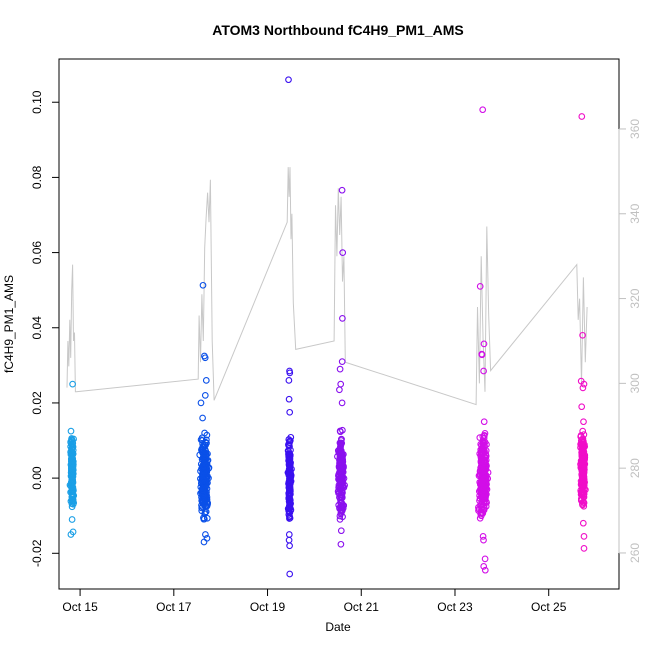  What do you see at coordinates (455, 607) in the screenshot?
I see `x-tick-label: Oct 23` at bounding box center [455, 607].